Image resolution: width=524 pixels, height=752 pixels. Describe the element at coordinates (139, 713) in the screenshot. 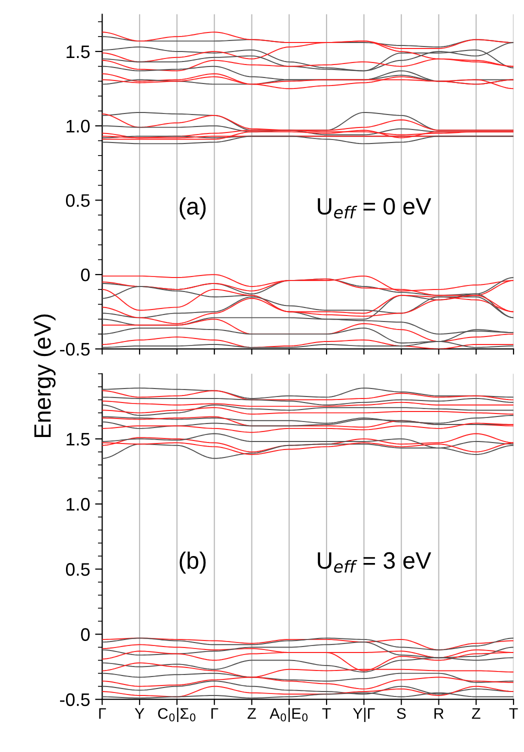

I see `x-tick-label: Y` at that location.